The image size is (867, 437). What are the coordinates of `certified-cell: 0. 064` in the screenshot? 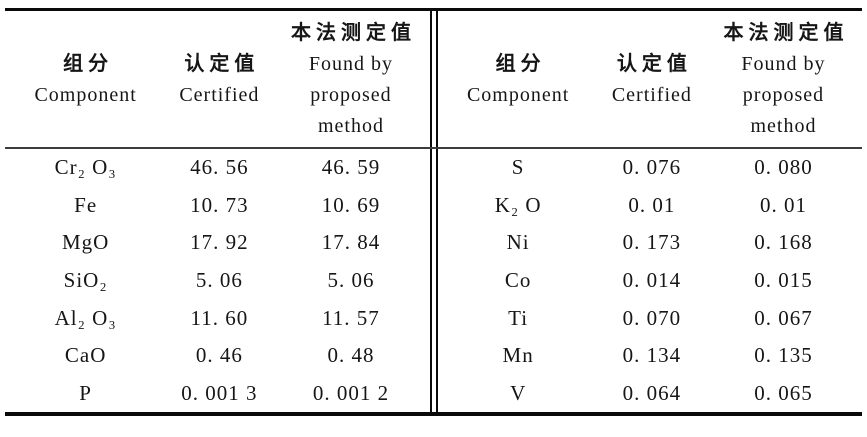 It's located at (652, 392).